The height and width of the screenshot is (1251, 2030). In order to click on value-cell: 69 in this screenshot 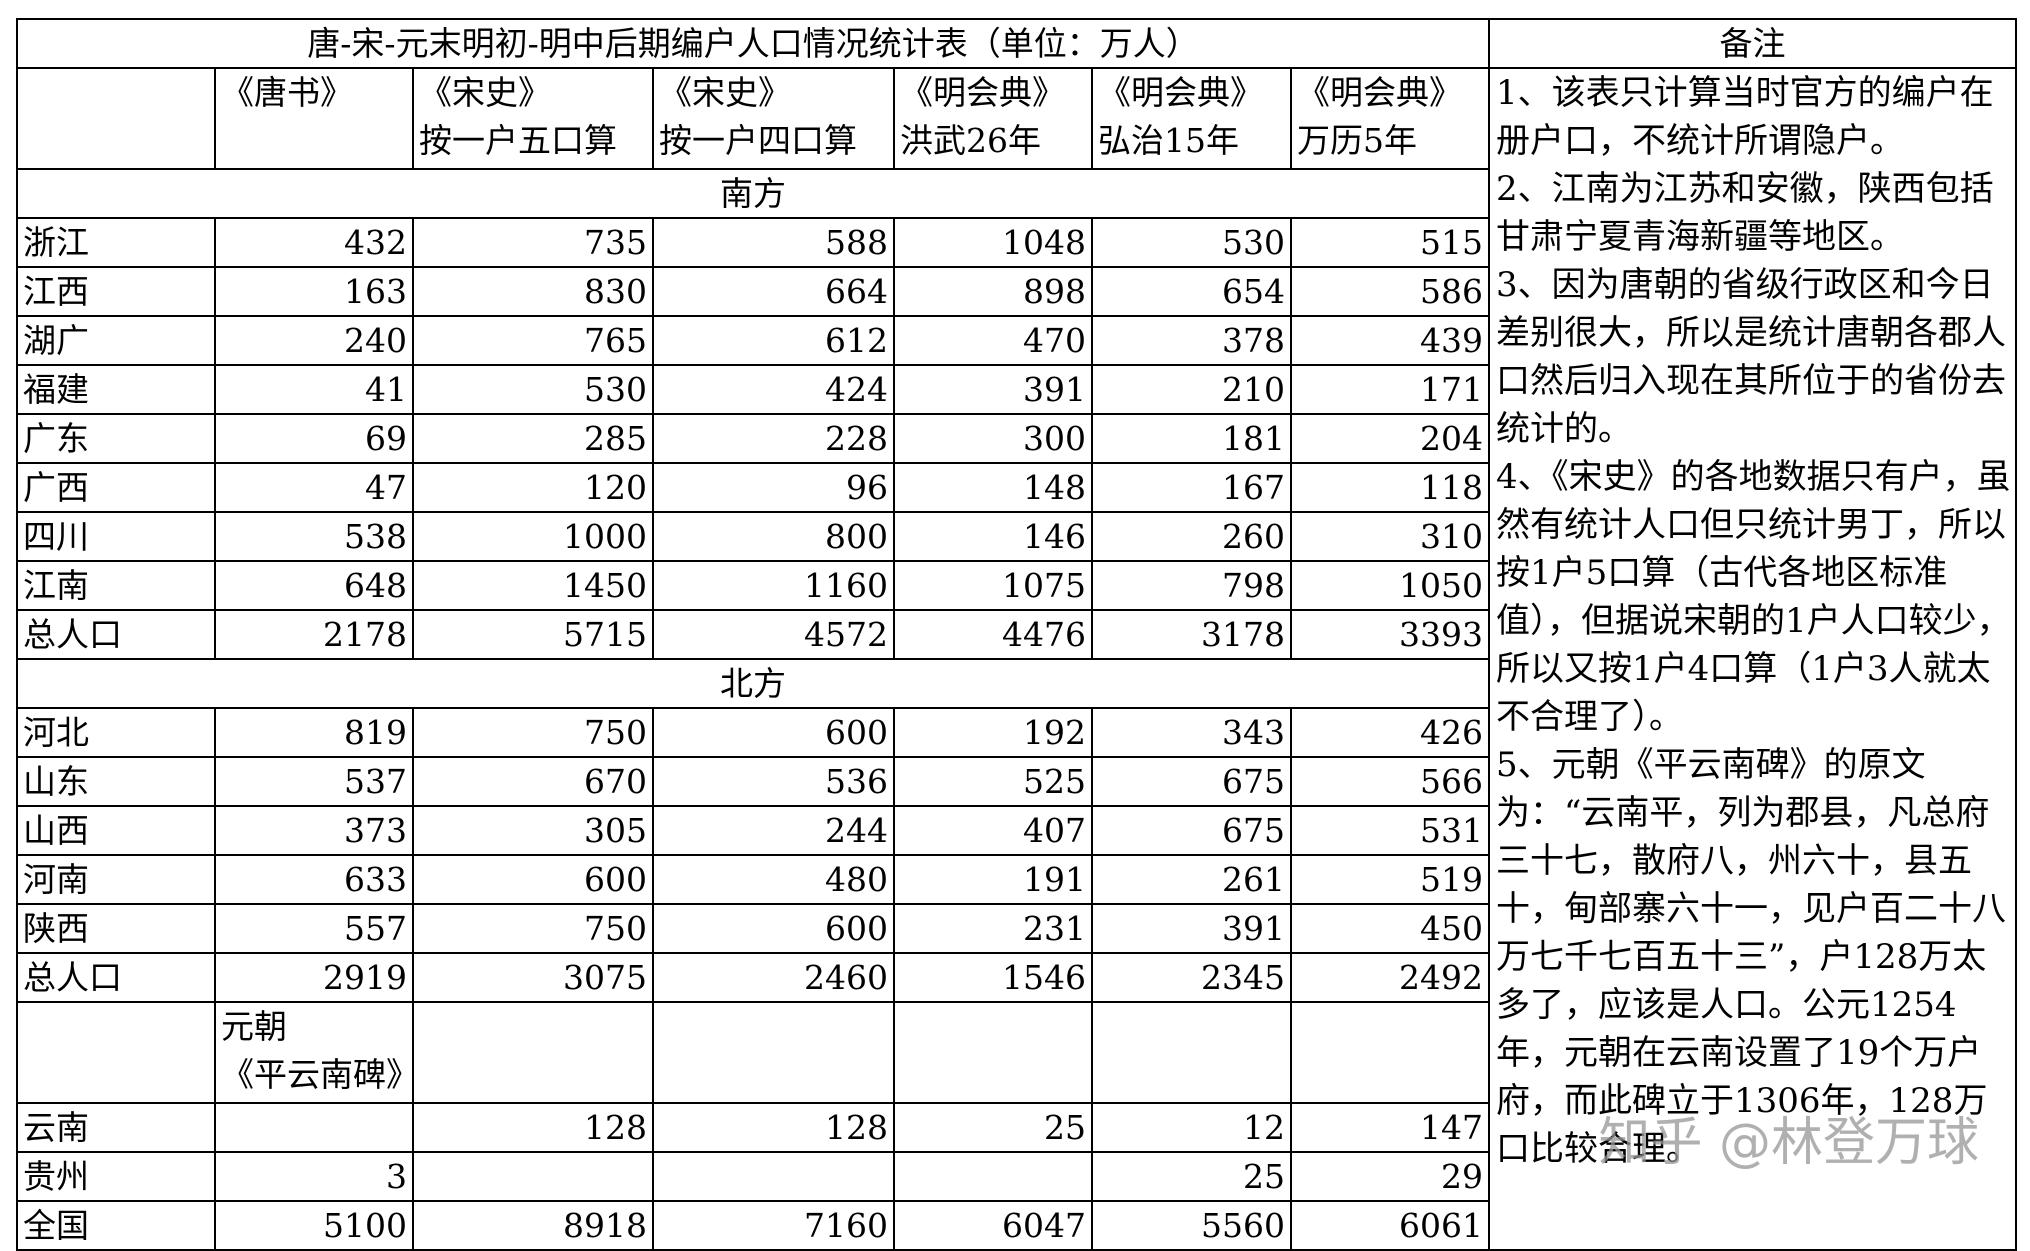, I will do `click(314, 438)`.